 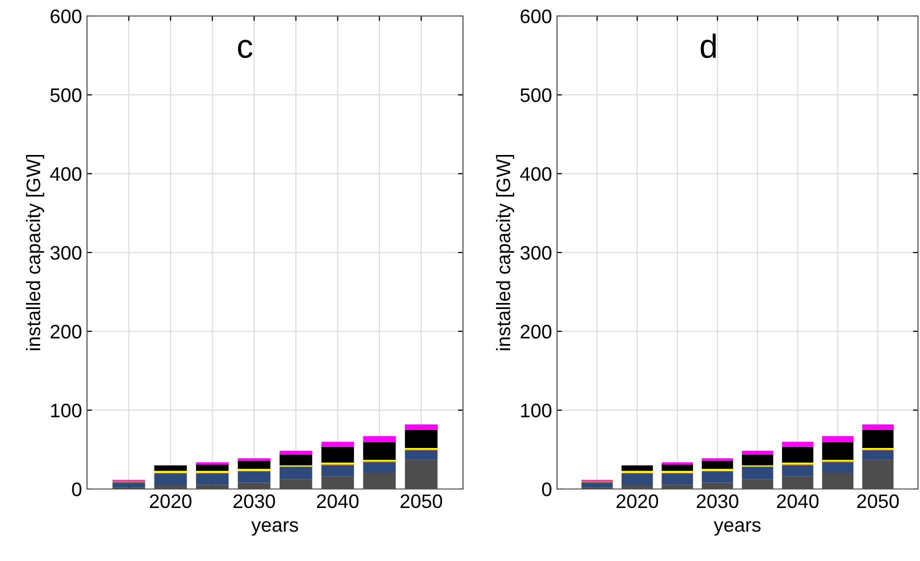 I want to click on annotation: d, so click(x=708, y=46).